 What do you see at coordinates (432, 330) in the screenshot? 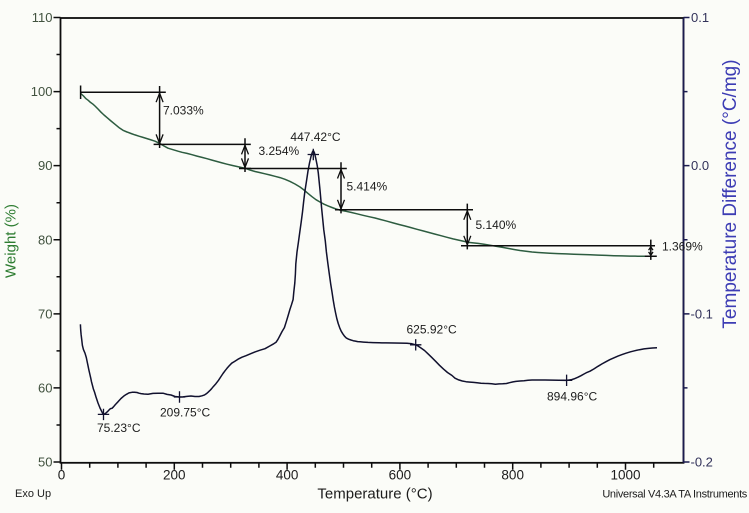
I see `svg-text: 625.92°C` at bounding box center [432, 330].